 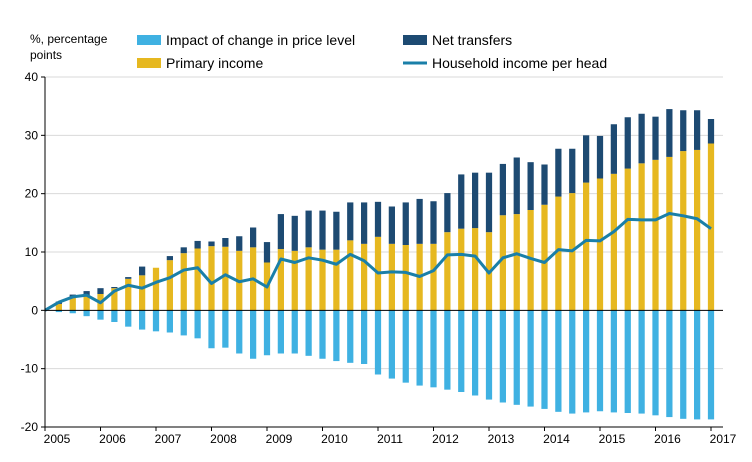 I want to click on y-axis-label-line-1: %, percentage, so click(x=69, y=39).